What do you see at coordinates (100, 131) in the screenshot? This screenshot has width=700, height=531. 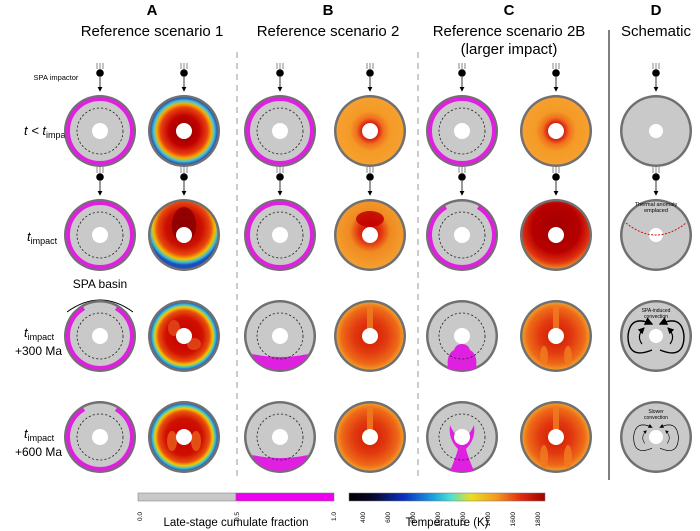 I see `disc-a-composition-row1` at bounding box center [100, 131].